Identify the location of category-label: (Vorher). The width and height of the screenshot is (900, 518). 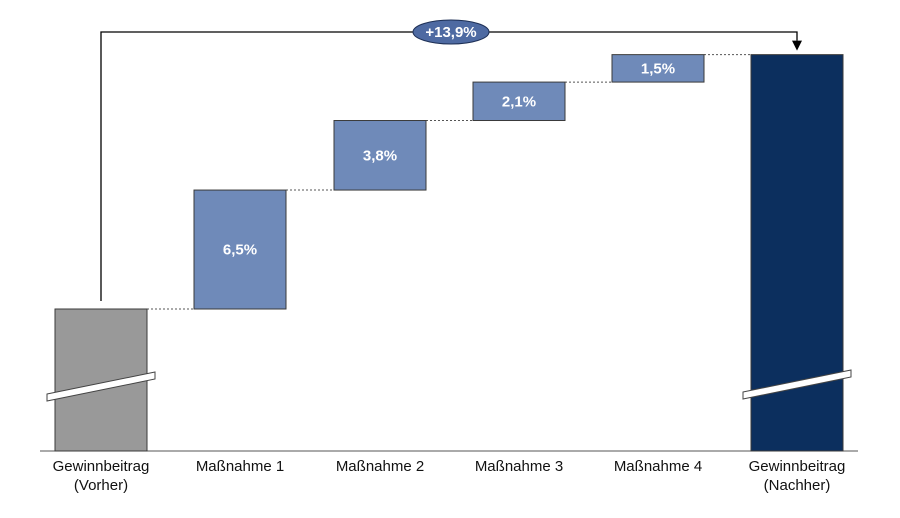
(101, 485).